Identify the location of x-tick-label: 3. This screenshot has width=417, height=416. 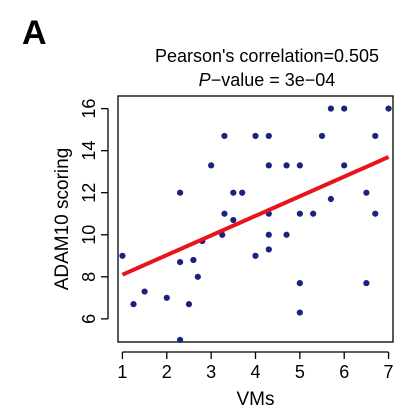
(211, 372).